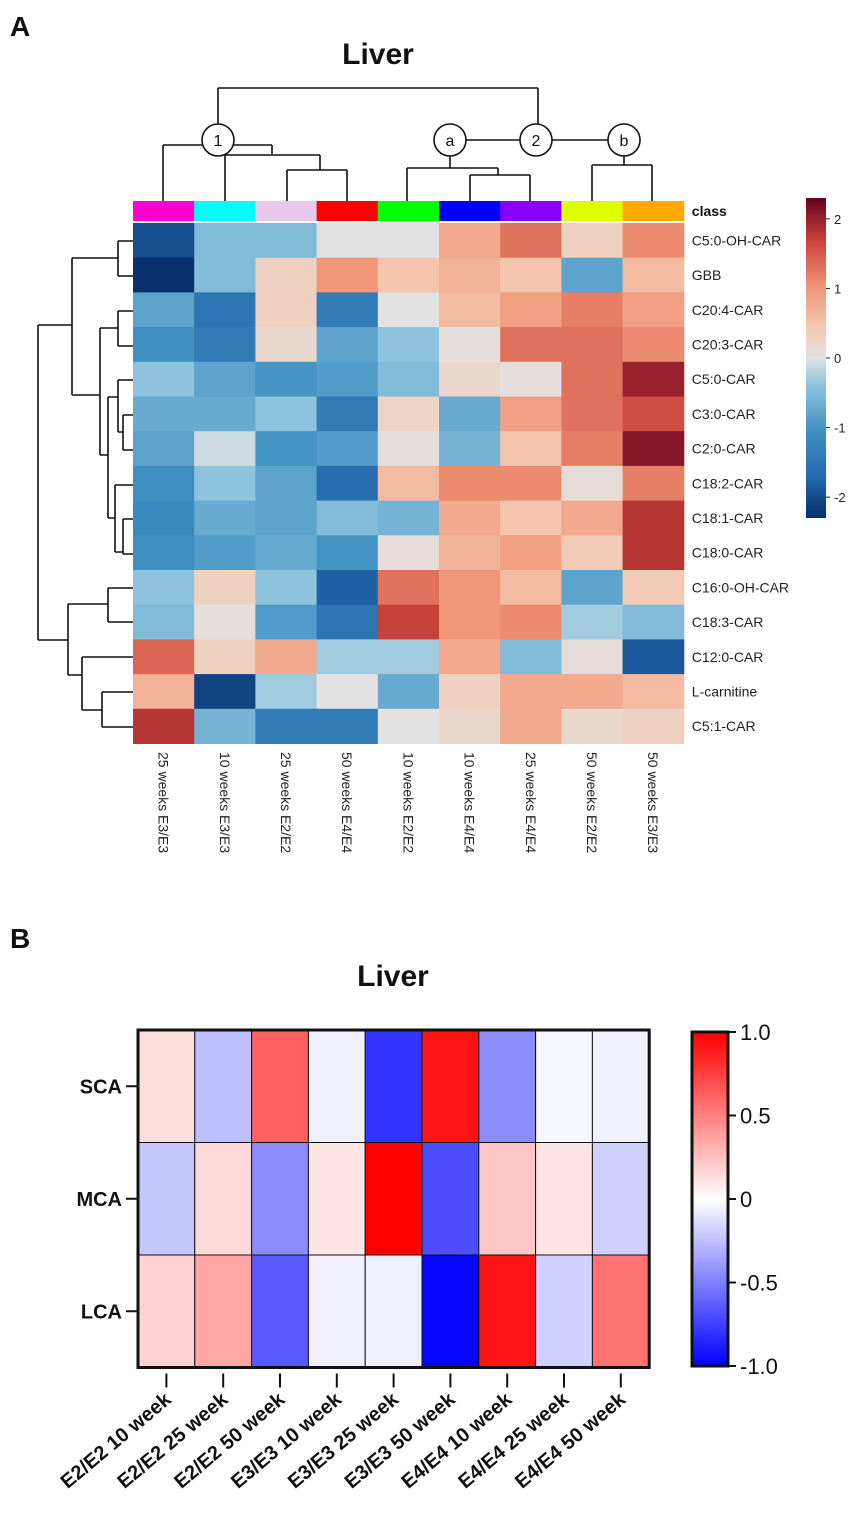  I want to click on row-label: C18:2-CAR, so click(728, 483).